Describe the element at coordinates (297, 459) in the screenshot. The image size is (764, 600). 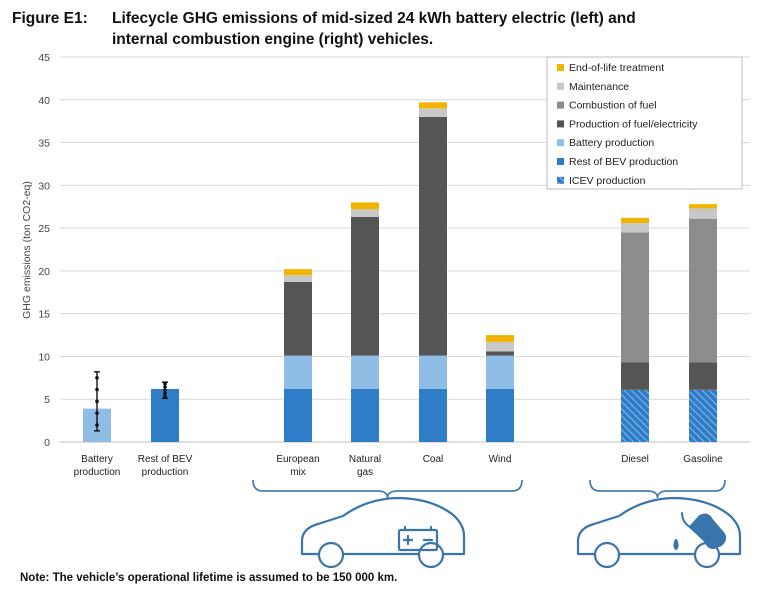
I see `category-label-line: European` at that location.